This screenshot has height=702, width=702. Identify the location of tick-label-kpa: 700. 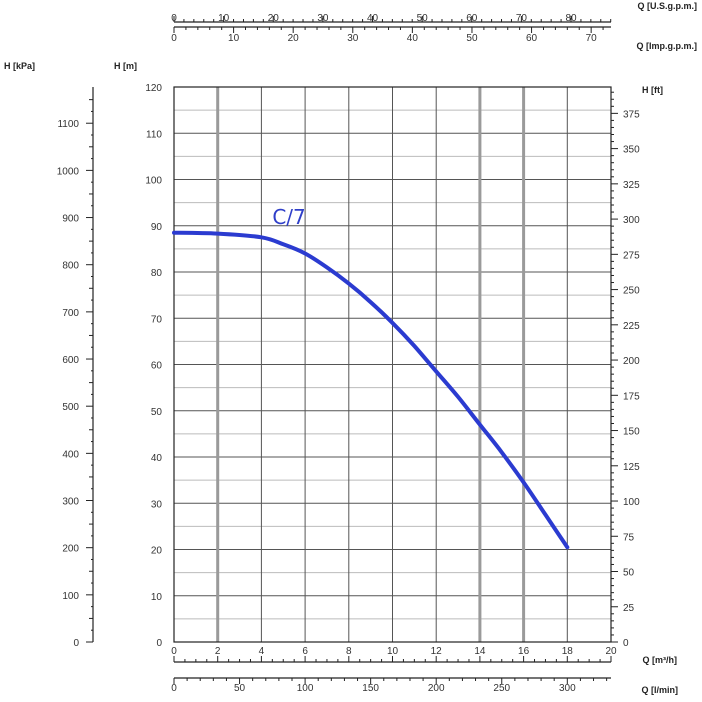
(70, 313).